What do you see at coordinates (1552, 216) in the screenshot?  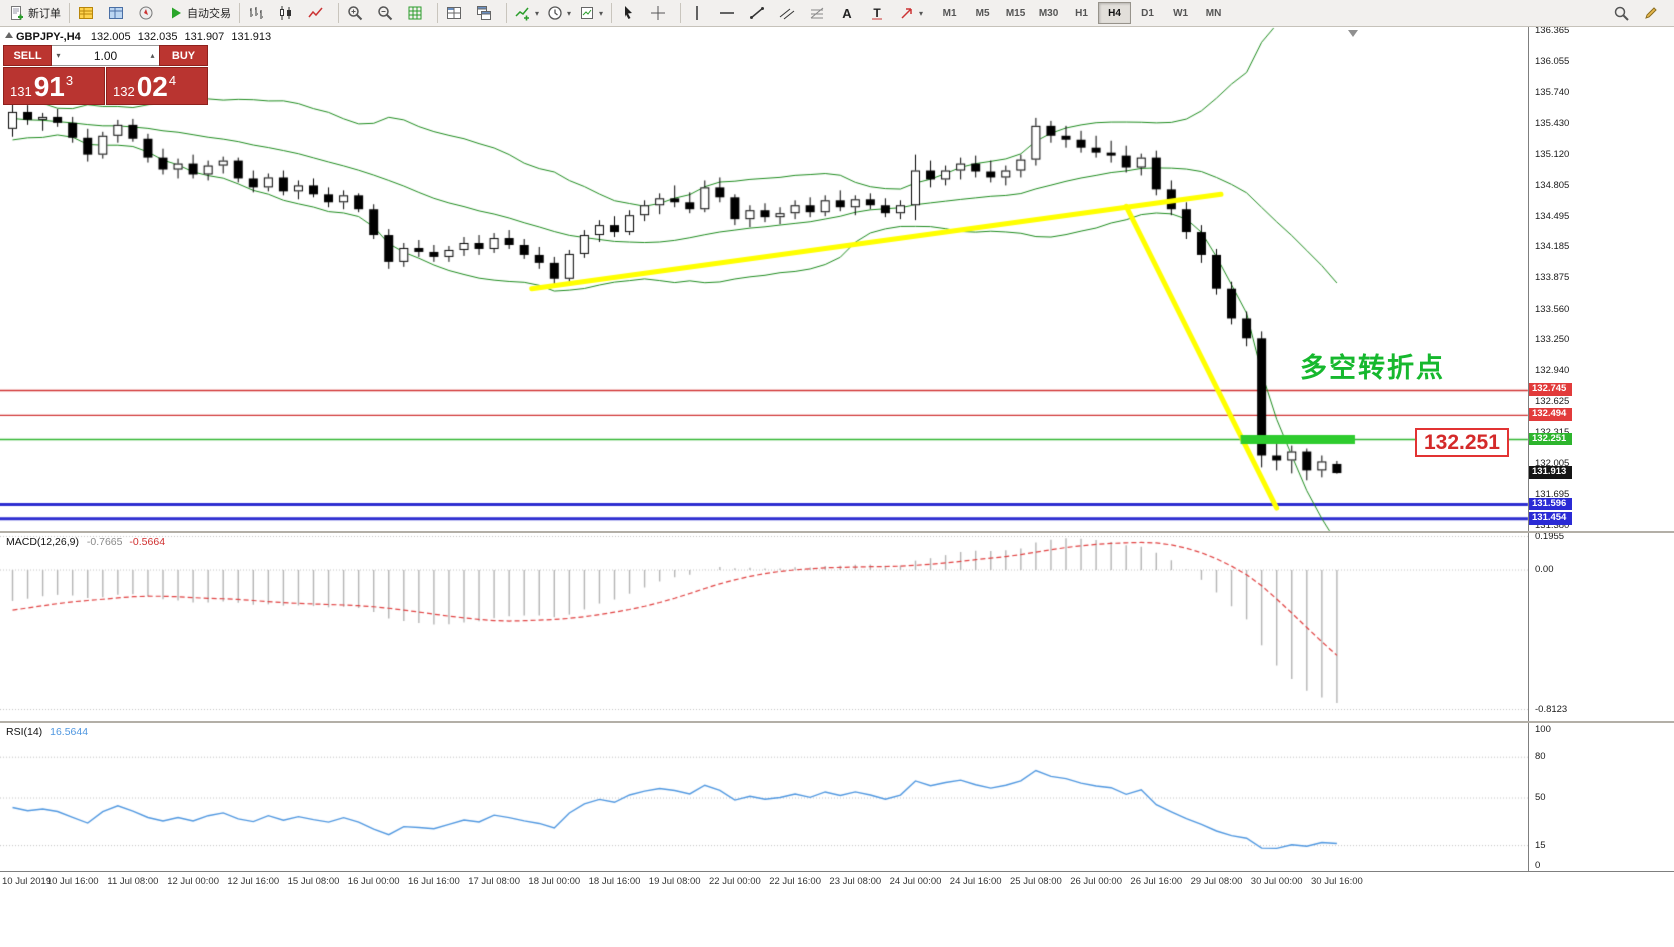 I see `price-tick: 134.495` at bounding box center [1552, 216].